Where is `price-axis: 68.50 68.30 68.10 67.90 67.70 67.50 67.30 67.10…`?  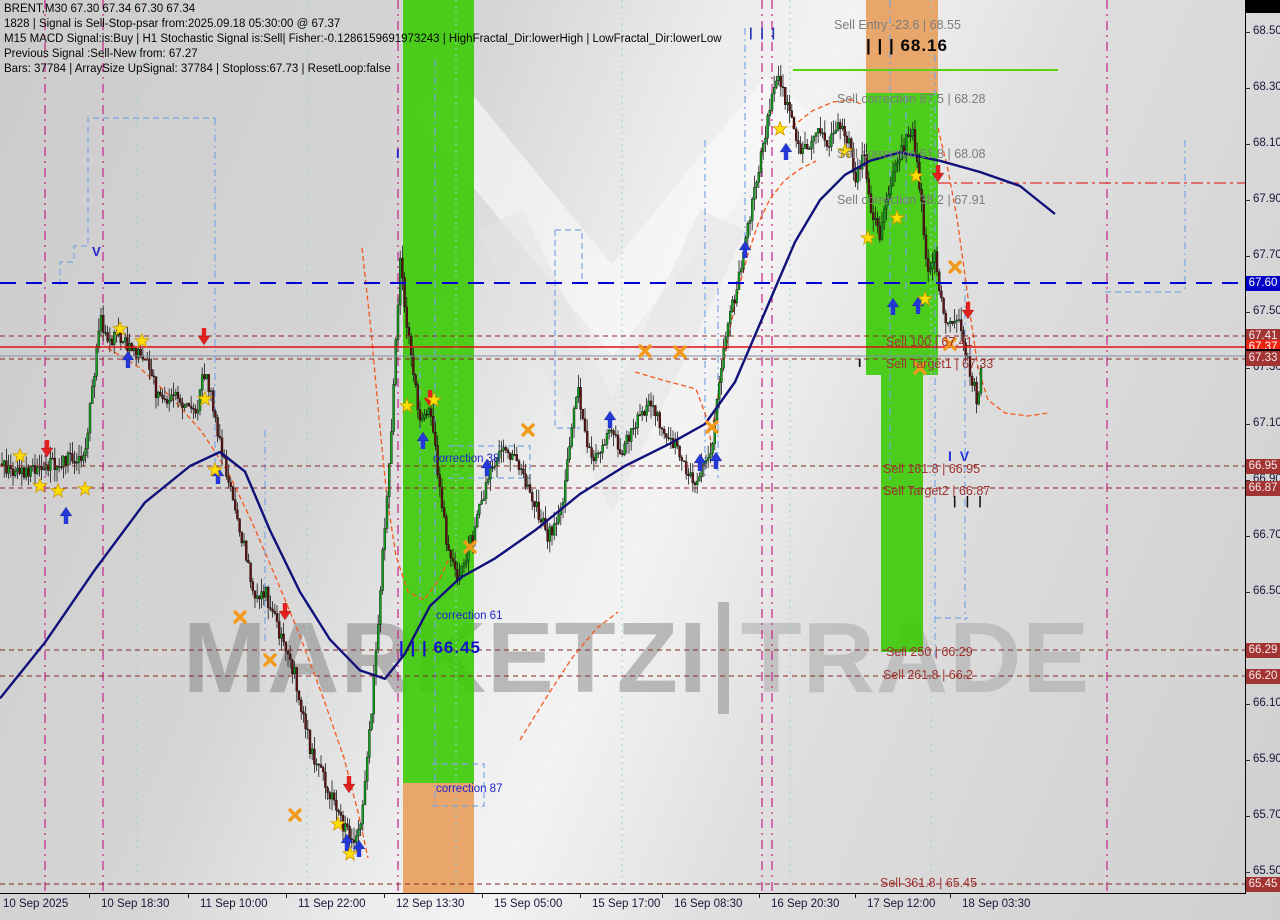
price-axis: 68.50 68.30 68.10 67.90 67.70 67.50 67.30 67.10… is located at coordinates (1263, 447).